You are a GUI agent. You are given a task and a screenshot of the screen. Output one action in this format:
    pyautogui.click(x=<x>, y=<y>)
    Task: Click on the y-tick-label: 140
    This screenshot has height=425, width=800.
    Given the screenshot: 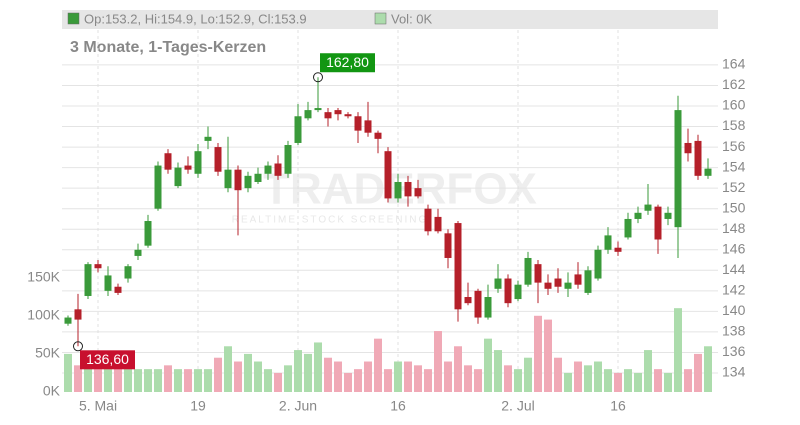 What is the action you would take?
    pyautogui.click(x=734, y=310)
    